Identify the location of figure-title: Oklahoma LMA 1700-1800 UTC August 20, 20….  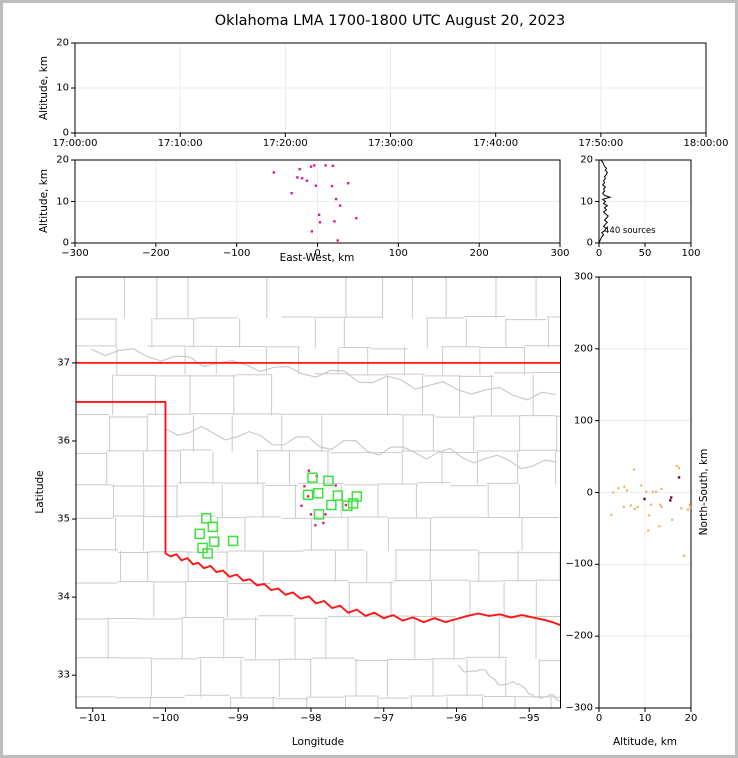
(390, 21).